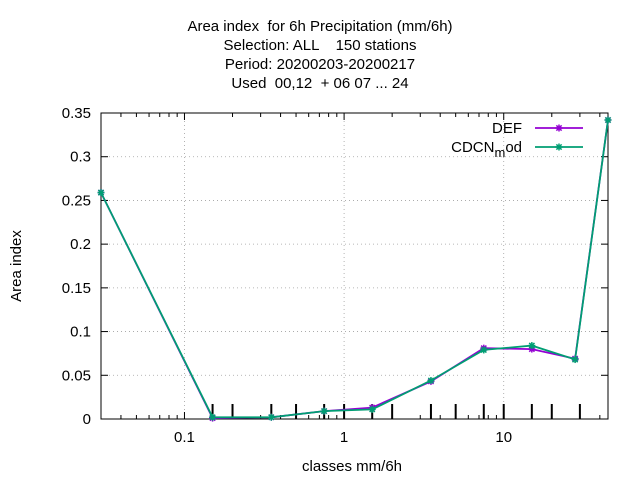  What do you see at coordinates (503, 437) in the screenshot?
I see `x-tick-label: 10` at bounding box center [503, 437].